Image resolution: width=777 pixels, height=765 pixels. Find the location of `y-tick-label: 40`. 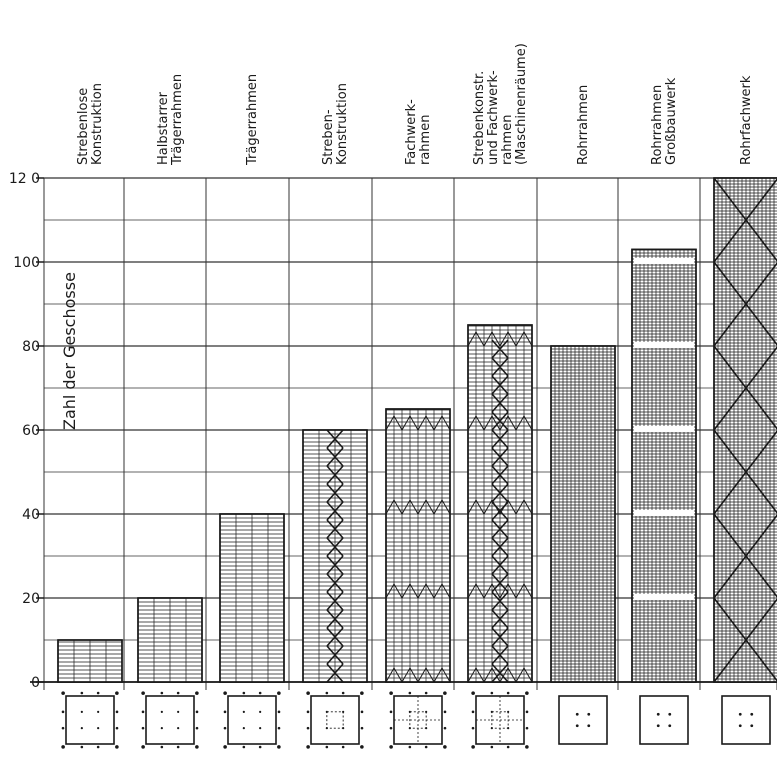

y-tick-label: 40 is located at coordinates (31, 515).